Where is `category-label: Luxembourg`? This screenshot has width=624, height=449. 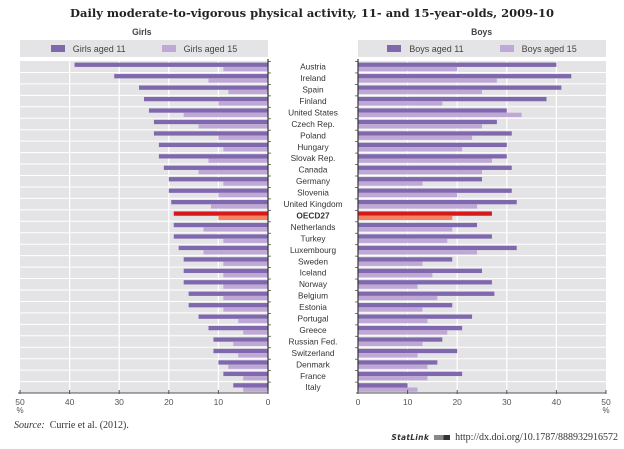 category-label: Luxembourg is located at coordinates (313, 250).